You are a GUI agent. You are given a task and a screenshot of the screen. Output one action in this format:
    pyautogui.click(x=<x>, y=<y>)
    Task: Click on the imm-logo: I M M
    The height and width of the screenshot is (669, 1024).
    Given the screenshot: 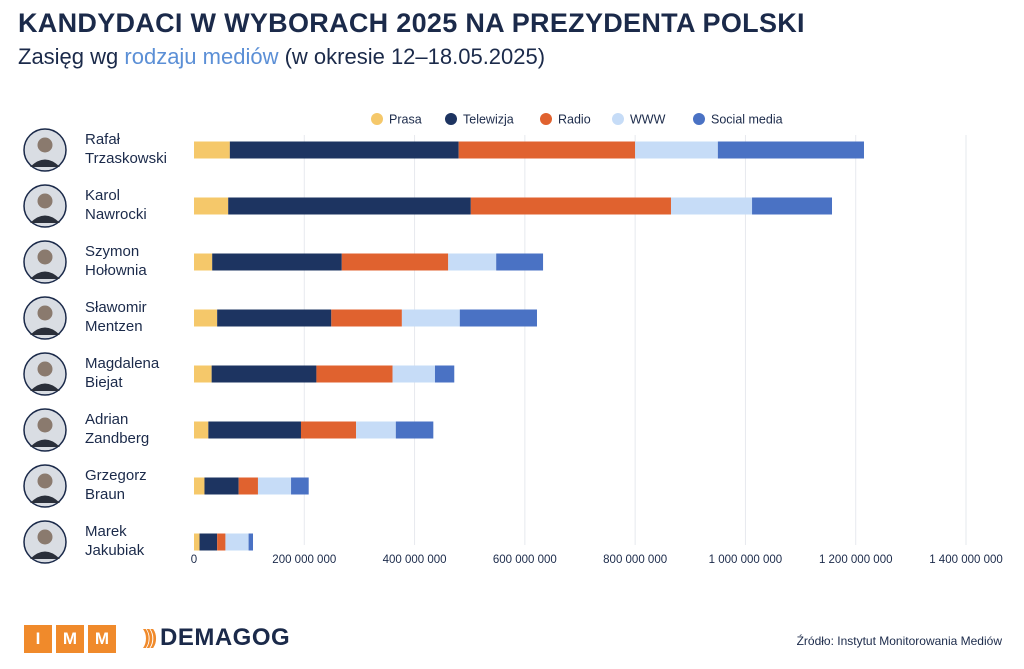 What is the action you would take?
    pyautogui.click(x=70, y=639)
    